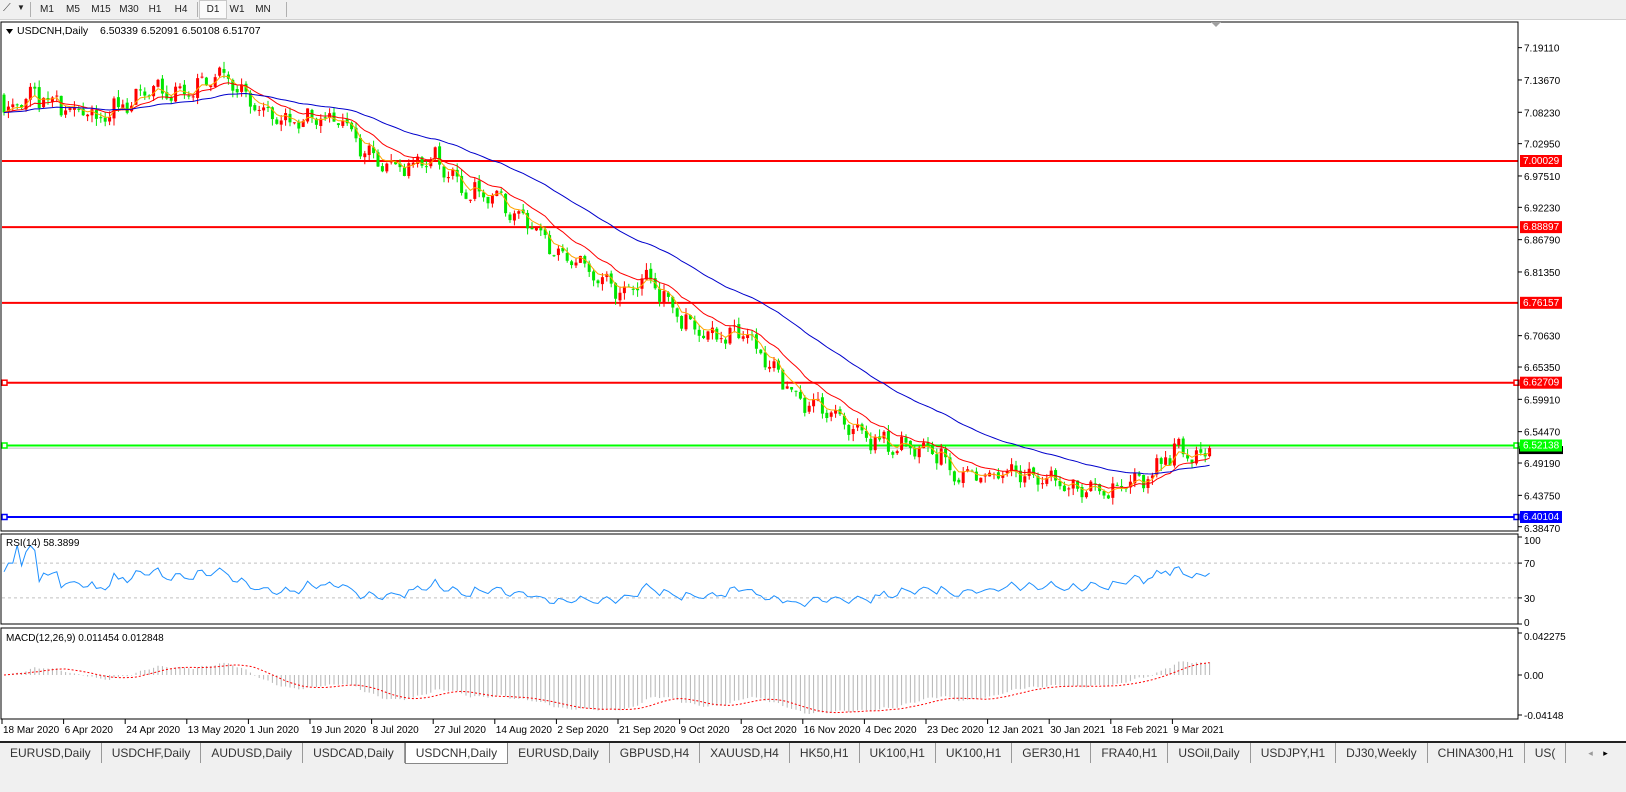  Describe the element at coordinates (1052, 753) in the screenshot. I see `chart-tab: GER30,H1` at that location.